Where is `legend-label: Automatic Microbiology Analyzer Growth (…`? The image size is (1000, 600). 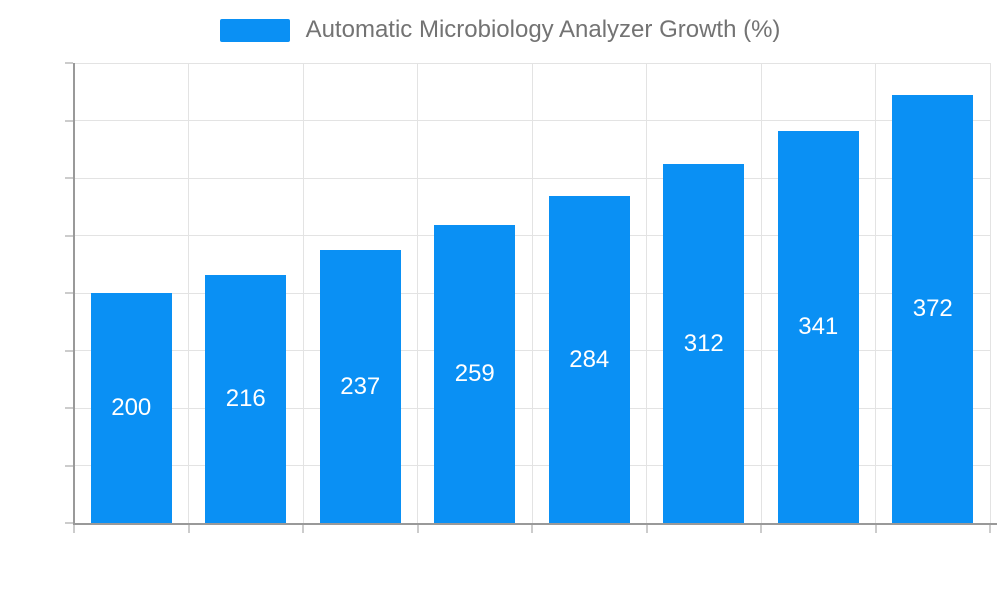
legend-label: Automatic Microbiology Analyzer Growth (… is located at coordinates (543, 29).